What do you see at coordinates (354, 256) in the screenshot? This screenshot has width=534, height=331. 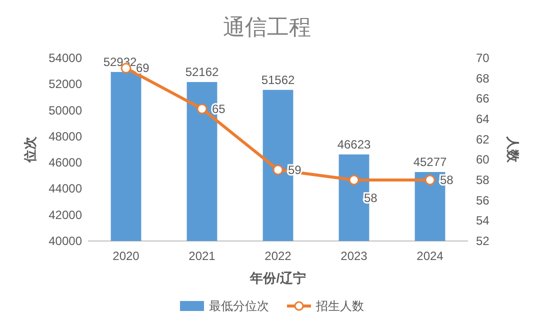 I see `x-tick-label: 2023` at bounding box center [354, 256].